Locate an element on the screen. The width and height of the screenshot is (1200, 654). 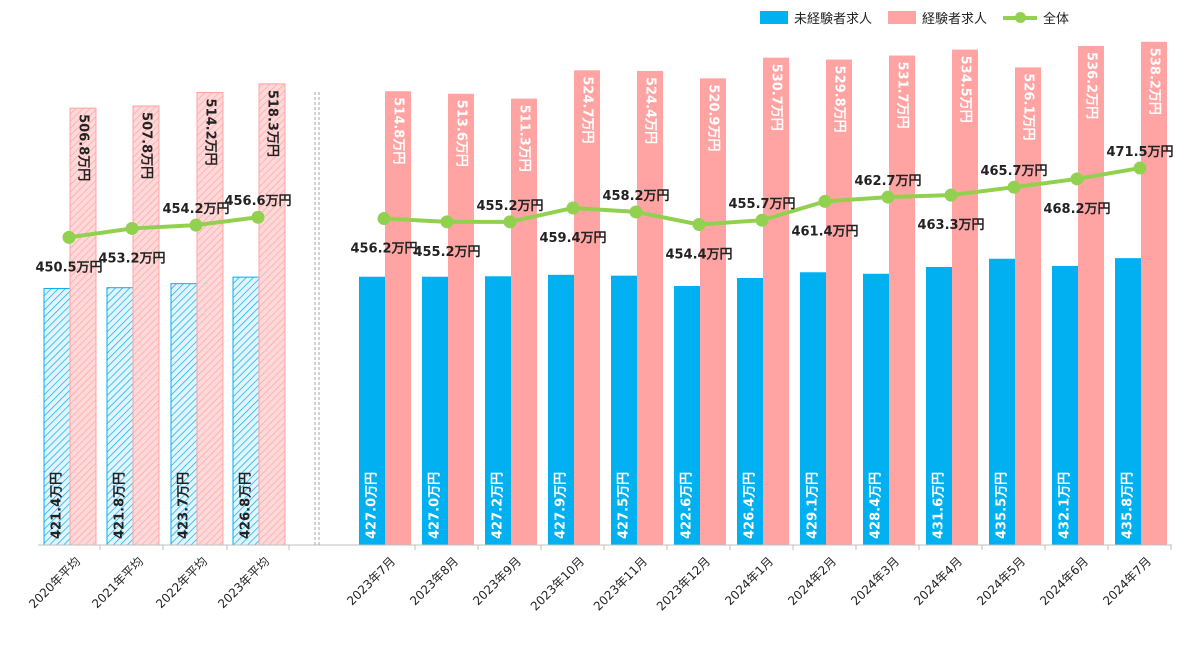
legend-item-overall: 全体 is located at coordinates (1036, 17).